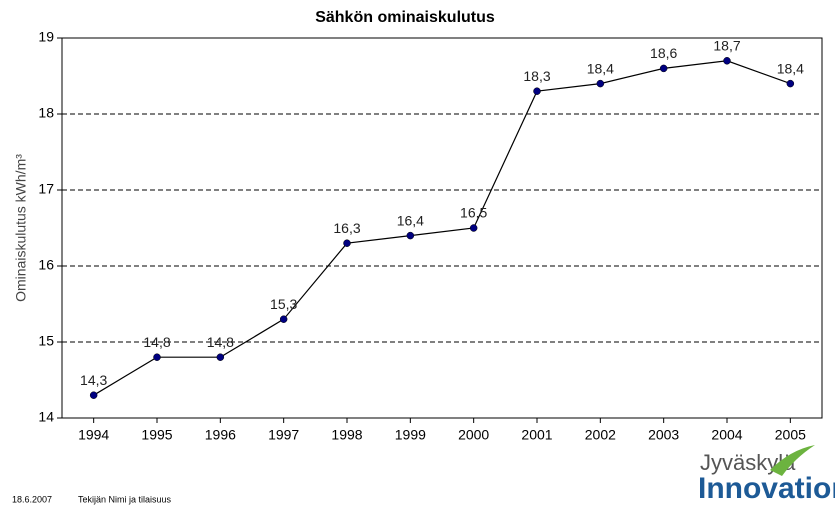 Image resolution: width=835 pixels, height=506 pixels. What do you see at coordinates (405, 17) in the screenshot?
I see `chart-title: Sähkön ominaiskulutus` at bounding box center [405, 17].